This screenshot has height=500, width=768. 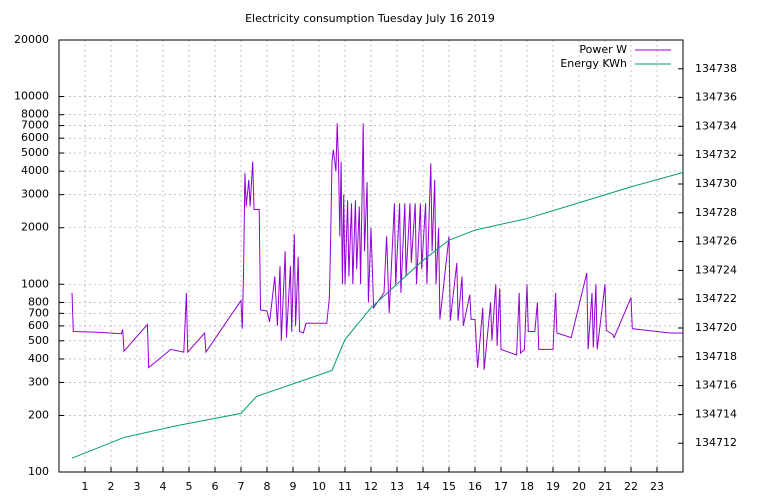 I want to click on y2-tick-label: 134736, so click(x=716, y=97).